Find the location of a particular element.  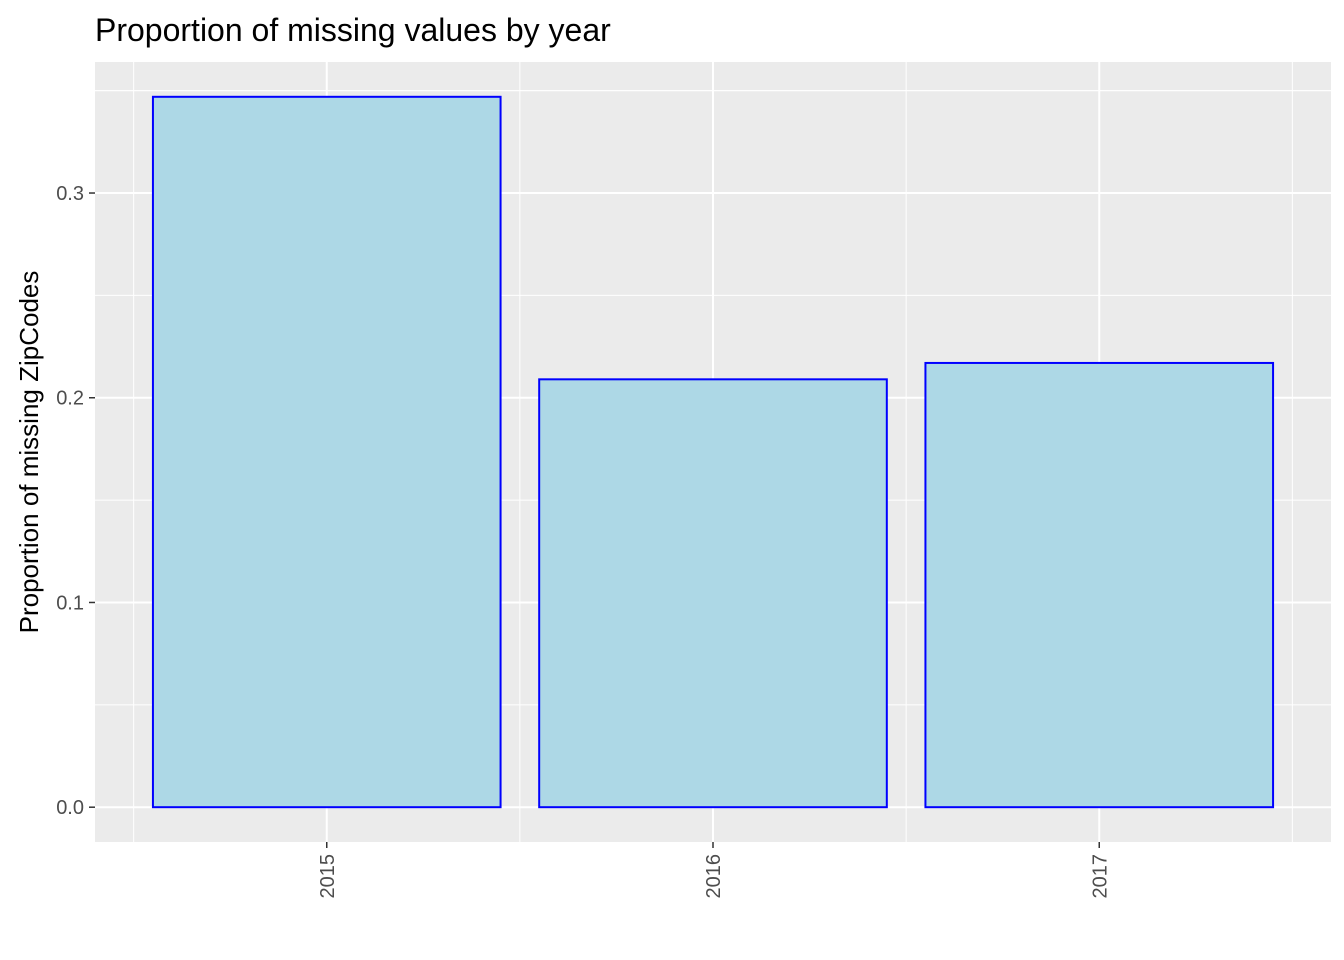

y-tick-label: 0.2 is located at coordinates (70, 399).